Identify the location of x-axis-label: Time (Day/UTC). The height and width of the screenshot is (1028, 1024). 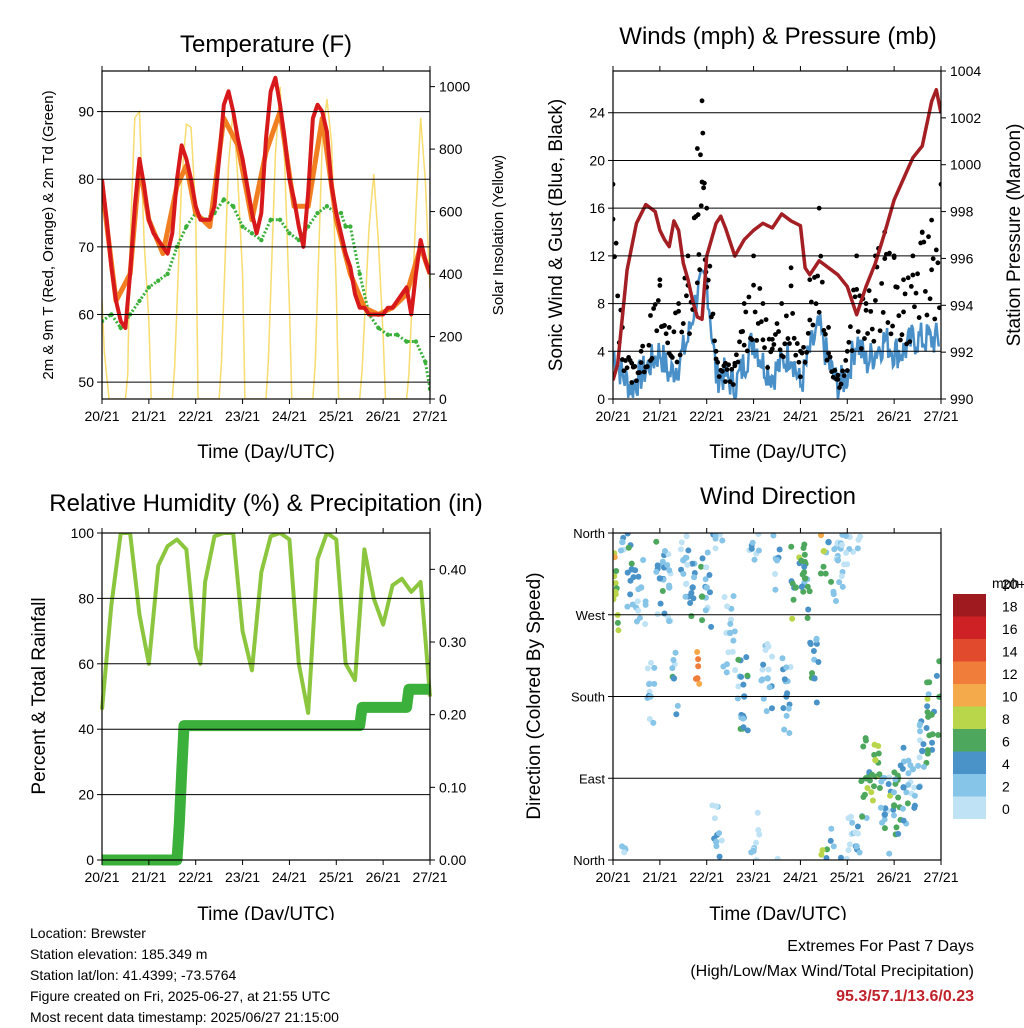
(266, 912).